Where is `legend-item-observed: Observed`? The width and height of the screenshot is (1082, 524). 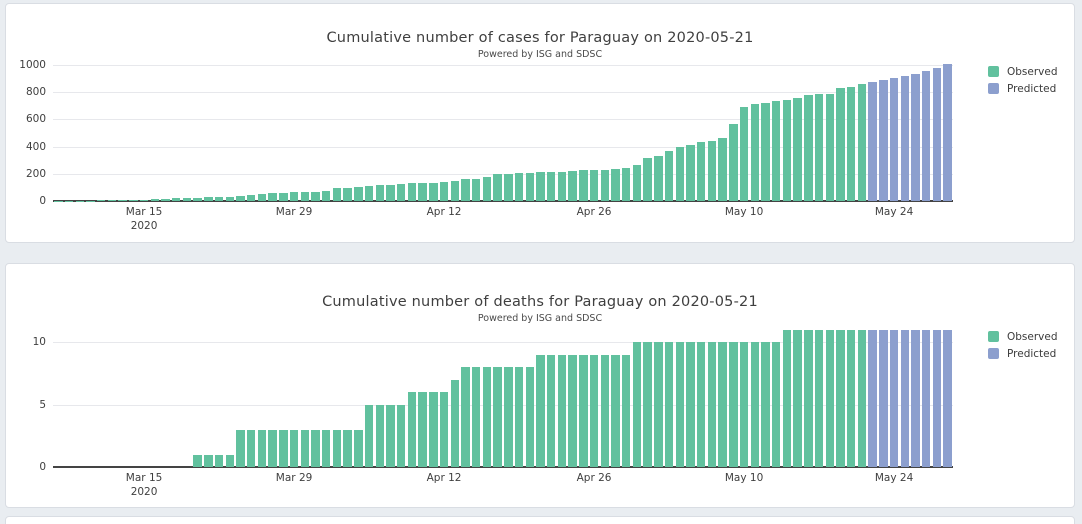 legend-item-observed: Observed is located at coordinates (1034, 71).